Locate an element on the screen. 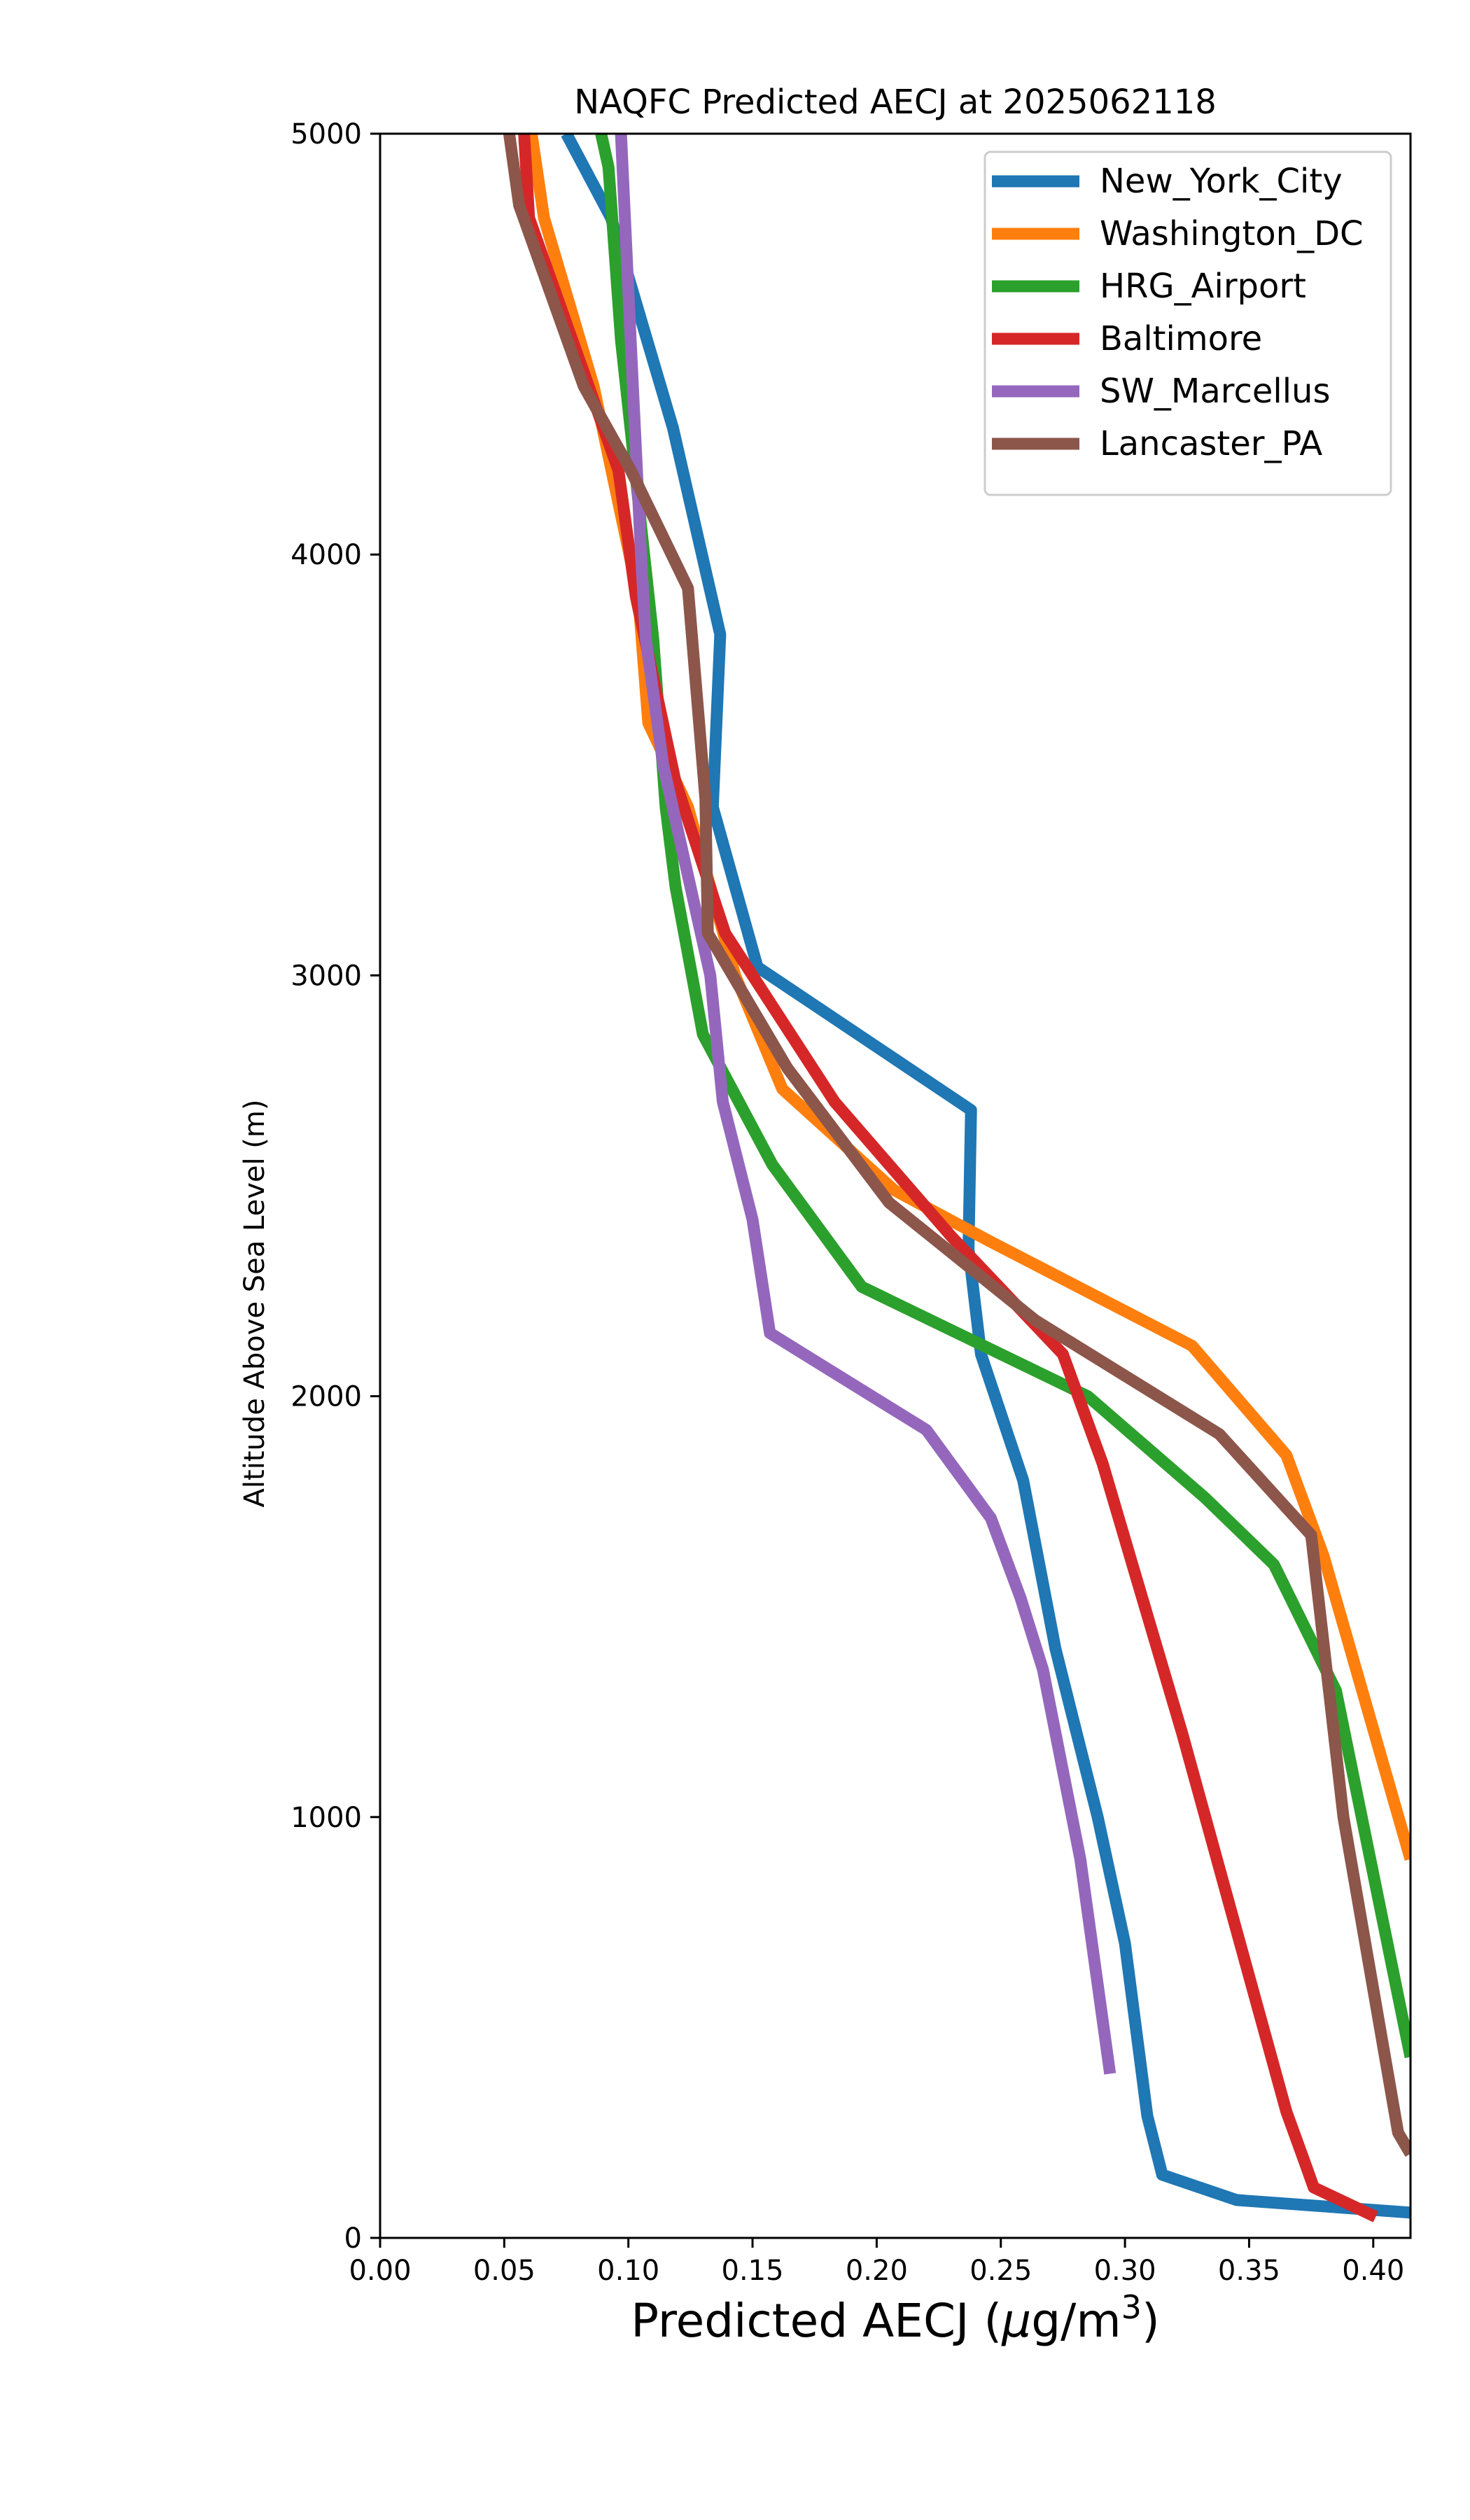  legend-box is located at coordinates (1187, 323).